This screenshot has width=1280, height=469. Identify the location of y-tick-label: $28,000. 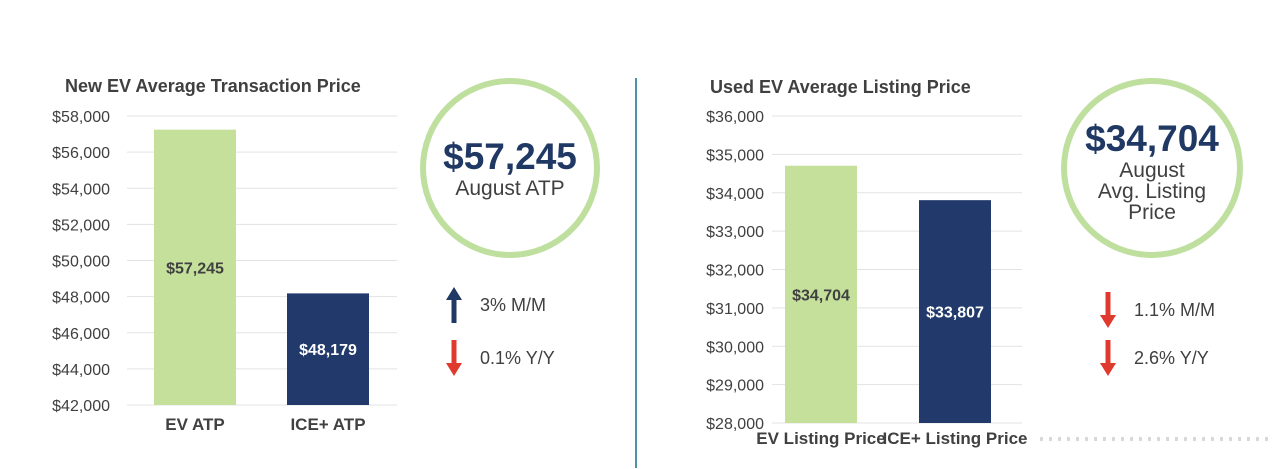
(735, 424).